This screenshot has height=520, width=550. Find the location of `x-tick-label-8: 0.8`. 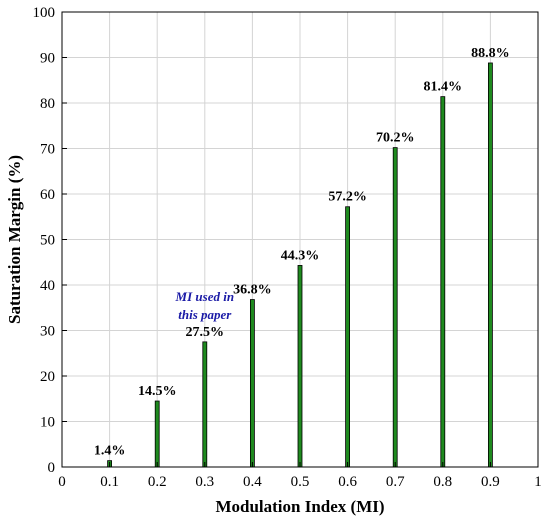

x-tick-label-8: 0.8 is located at coordinates (442, 482).